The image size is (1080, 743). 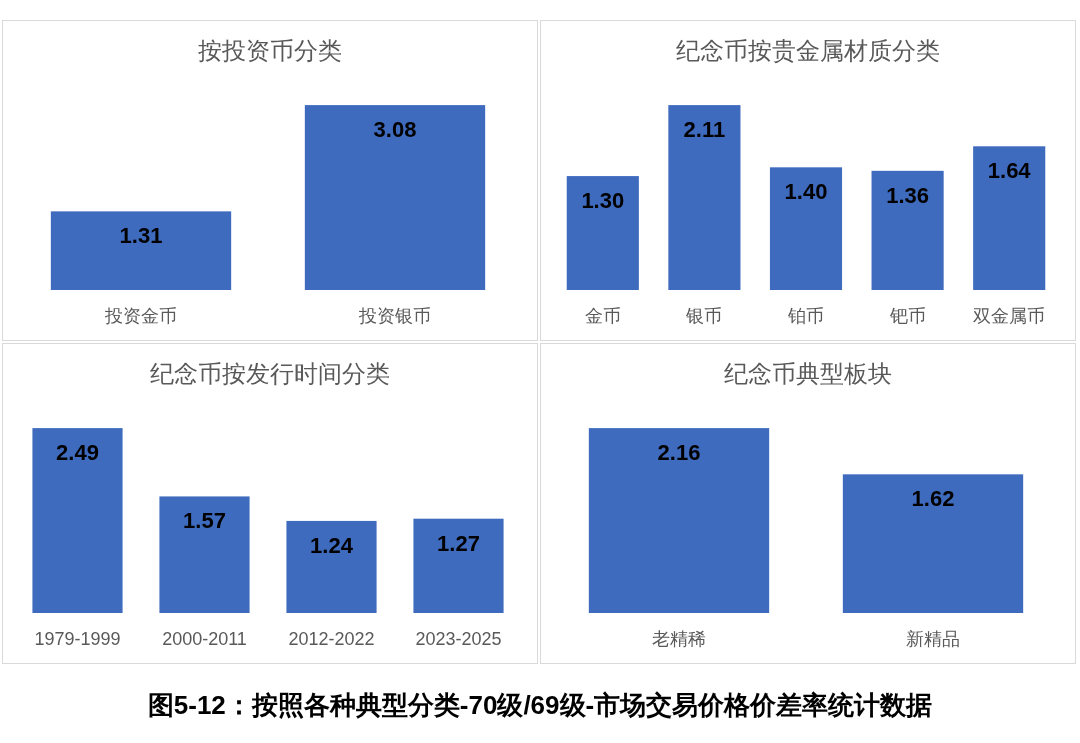 What do you see at coordinates (270, 373) in the screenshot?
I see `chart-title: 纪念币按发行时间分类` at bounding box center [270, 373].